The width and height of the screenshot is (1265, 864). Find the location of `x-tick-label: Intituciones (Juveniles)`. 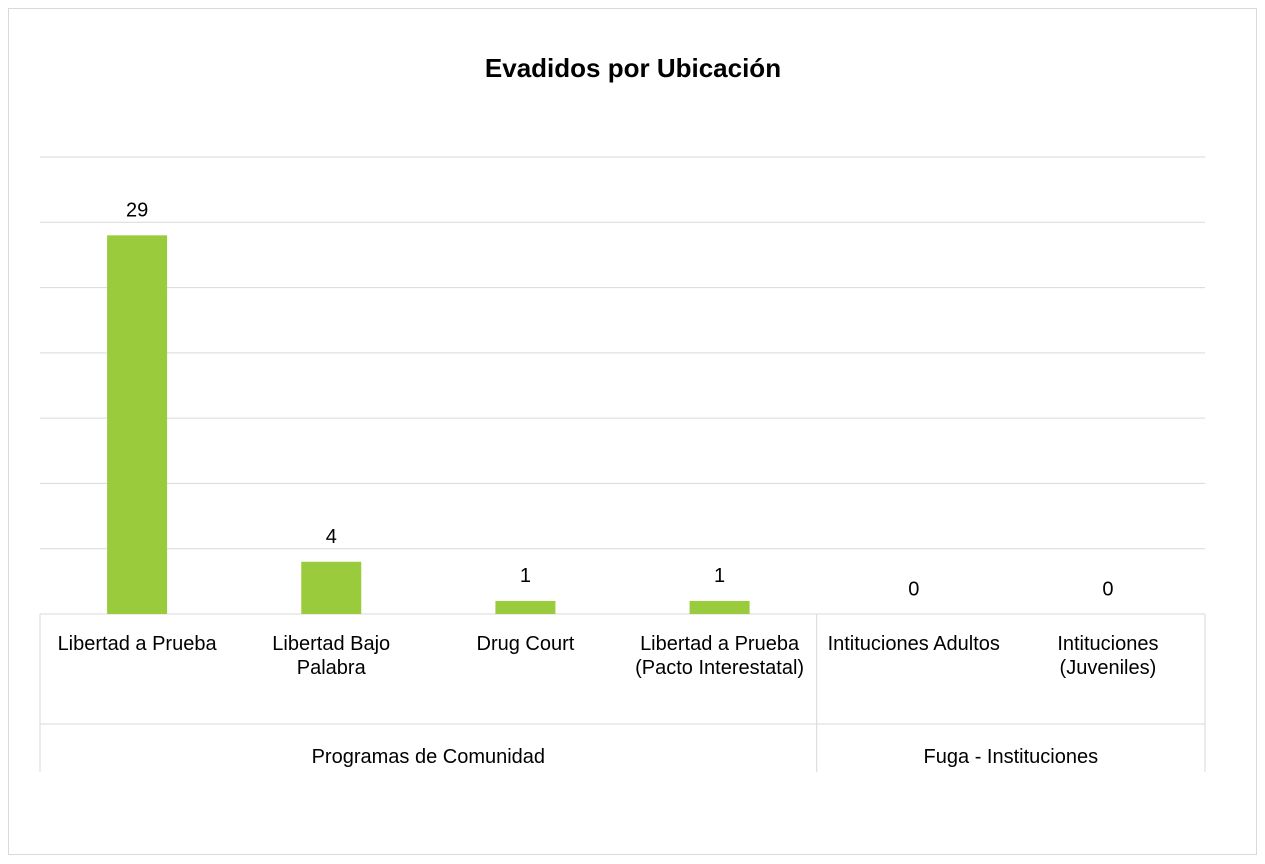

x-tick-label: Intituciones (Juveniles) is located at coordinates (1108, 656).